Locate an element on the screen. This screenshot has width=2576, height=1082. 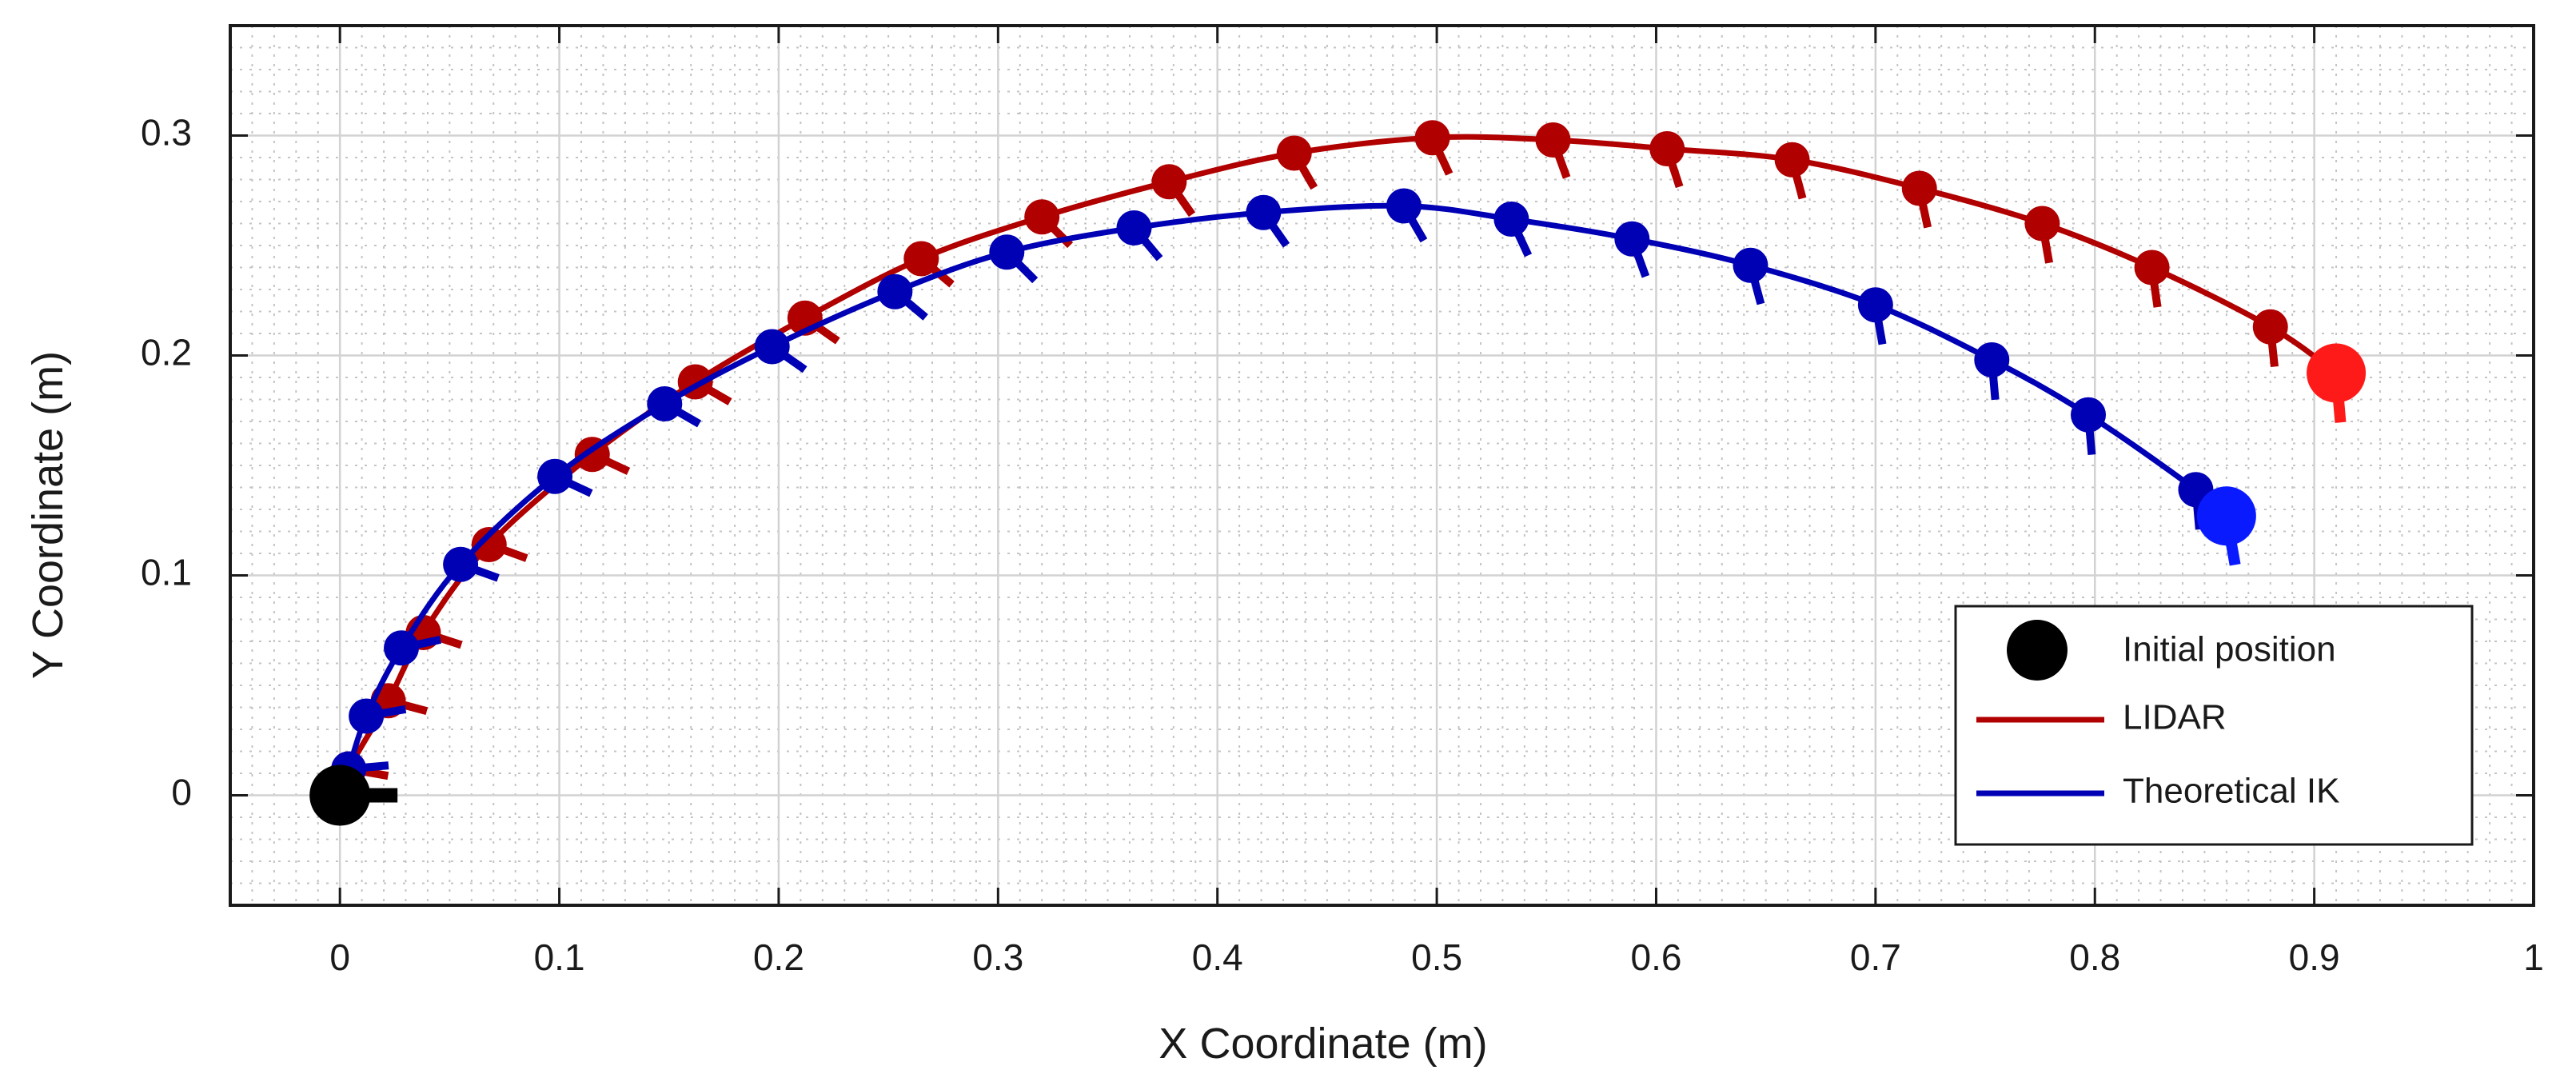
theoretical-ik-end-point is located at coordinates (2226, 516).